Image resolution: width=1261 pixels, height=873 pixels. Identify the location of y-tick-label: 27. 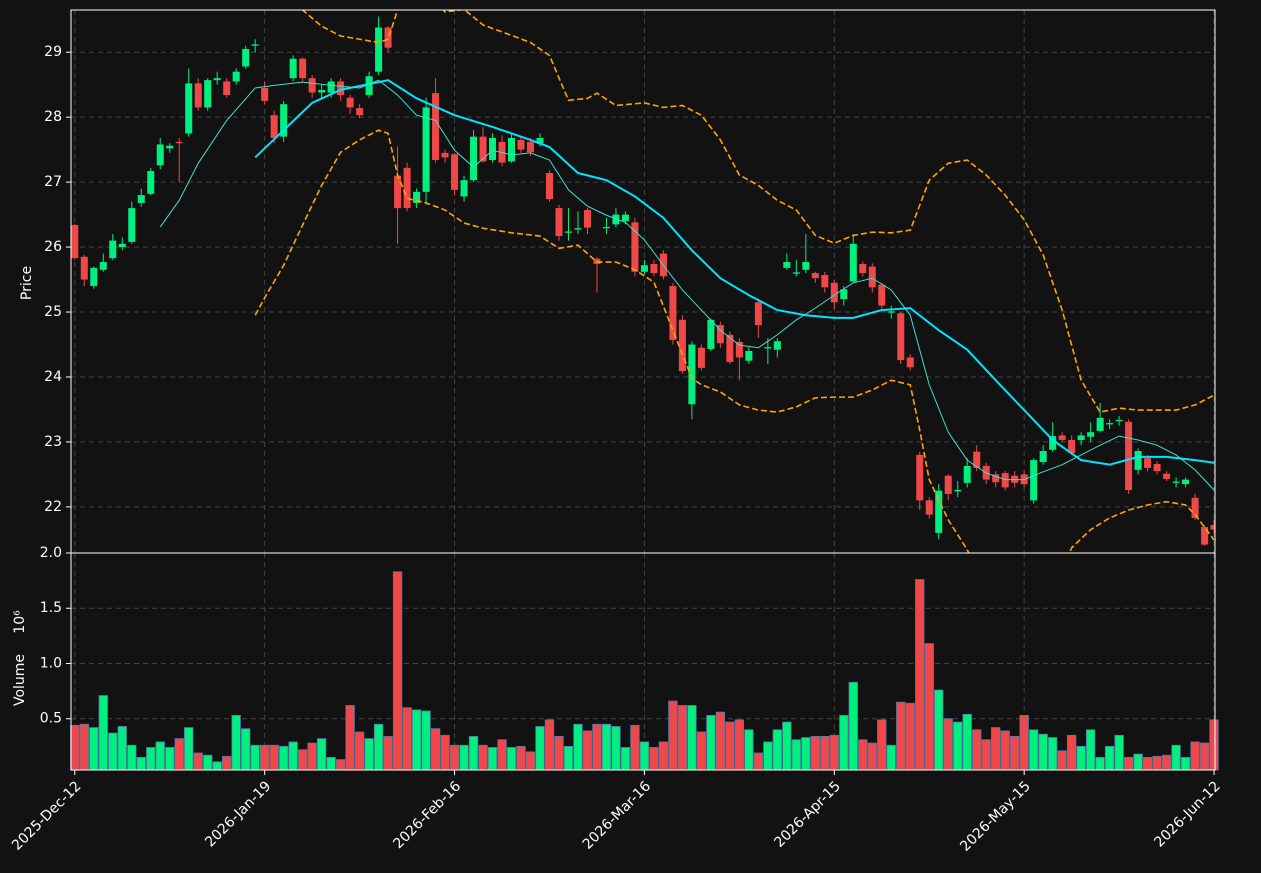
(53, 182).